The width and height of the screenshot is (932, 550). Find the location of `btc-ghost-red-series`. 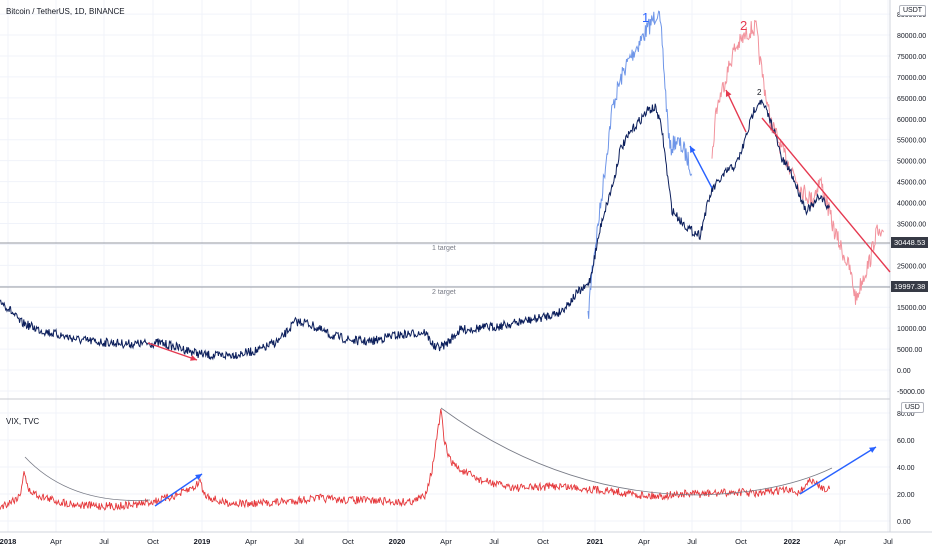

btc-ghost-red-series is located at coordinates (797, 162).